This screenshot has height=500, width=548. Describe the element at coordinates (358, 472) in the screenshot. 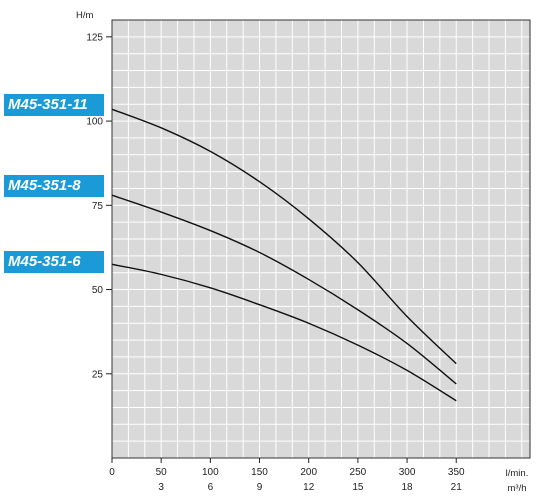

I see `x-tick-label-primary: 250` at that location.